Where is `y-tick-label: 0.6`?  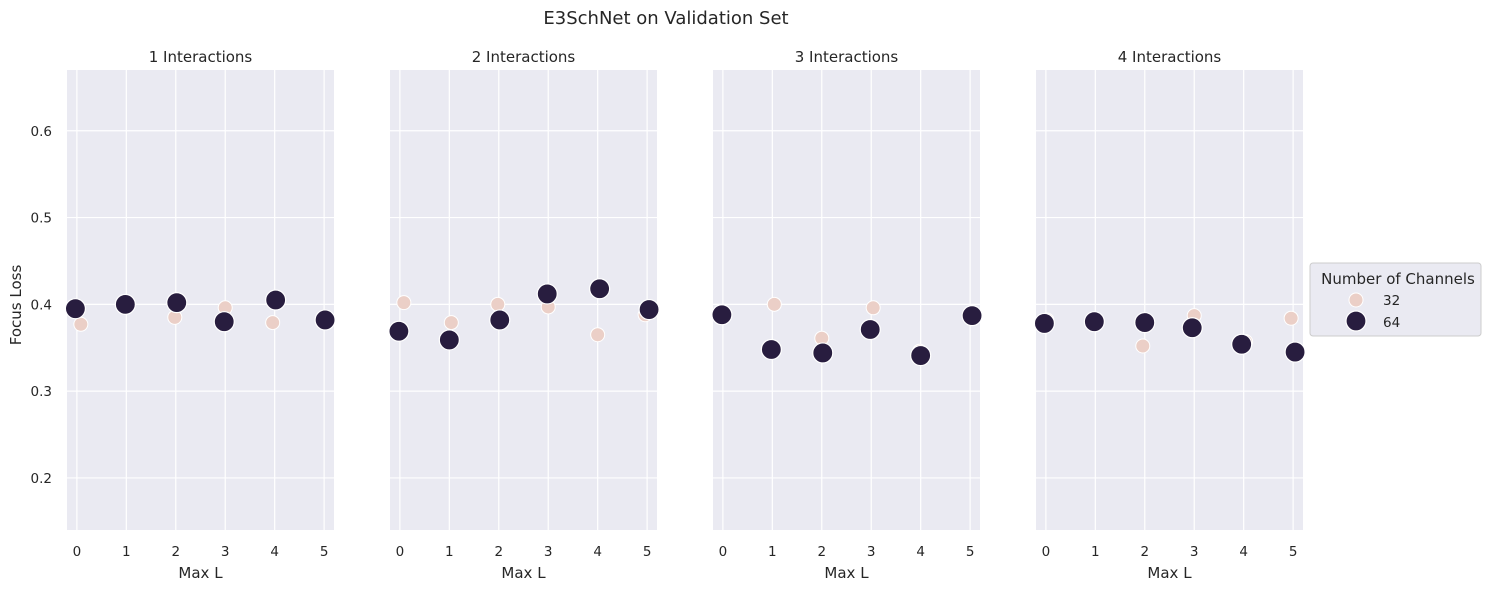 y-tick-label: 0.6 is located at coordinates (41, 132).